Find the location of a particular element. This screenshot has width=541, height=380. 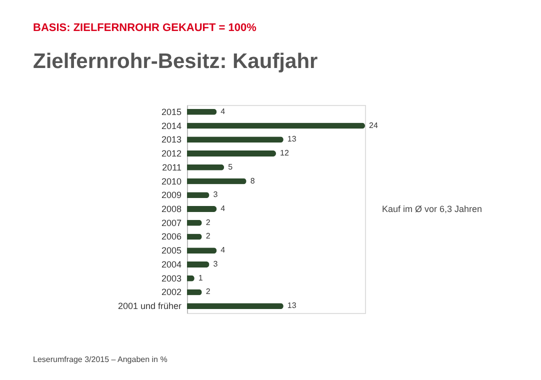

y-tick-label: 2009 is located at coordinates (171, 195).